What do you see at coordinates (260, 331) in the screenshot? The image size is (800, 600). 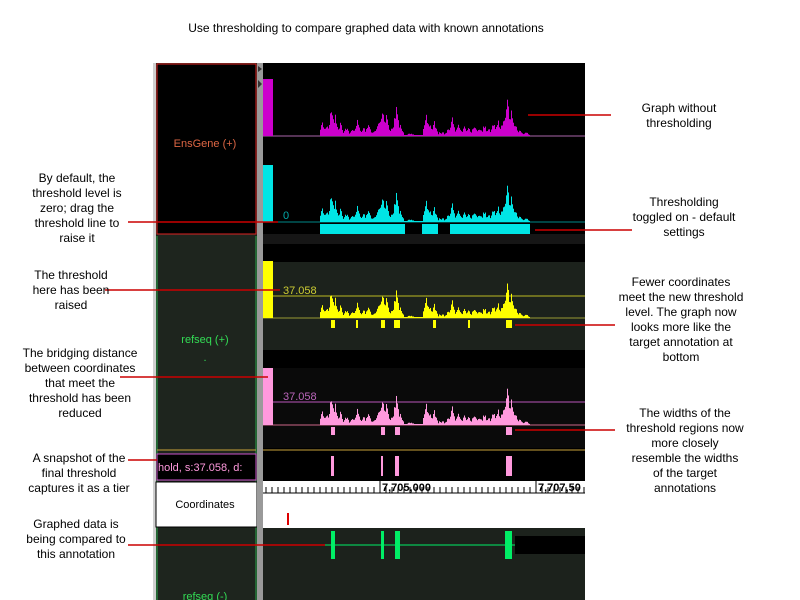 I see `splitter-scrollbar` at bounding box center [260, 331].